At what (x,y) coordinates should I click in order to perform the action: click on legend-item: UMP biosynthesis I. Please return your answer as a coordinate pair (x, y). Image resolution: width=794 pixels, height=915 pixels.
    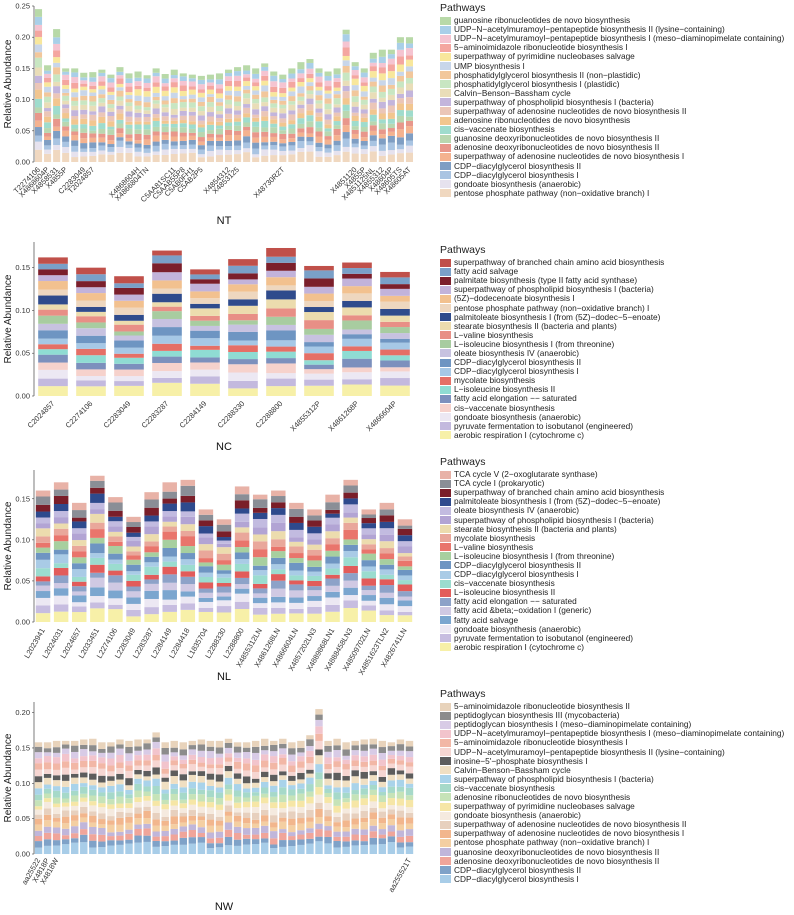
    Looking at the image, I should click on (616, 66).